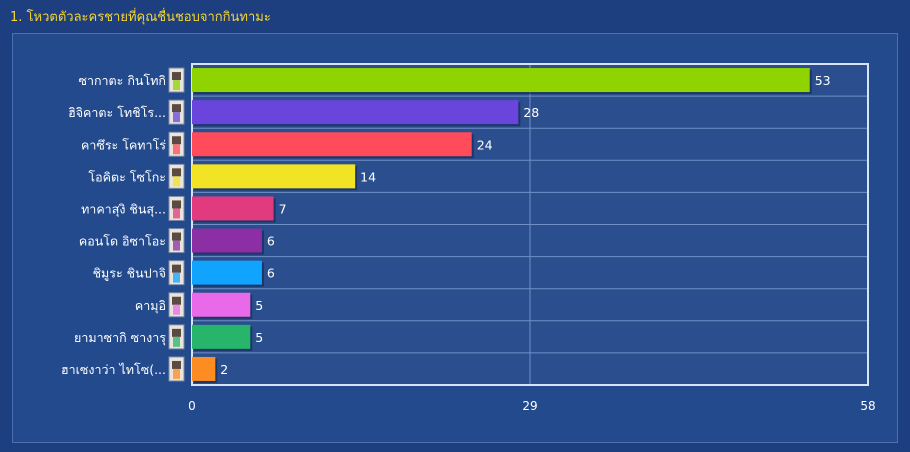  Describe the element at coordinates (529, 406) in the screenshot. I see `x-tick-label: 29` at that location.